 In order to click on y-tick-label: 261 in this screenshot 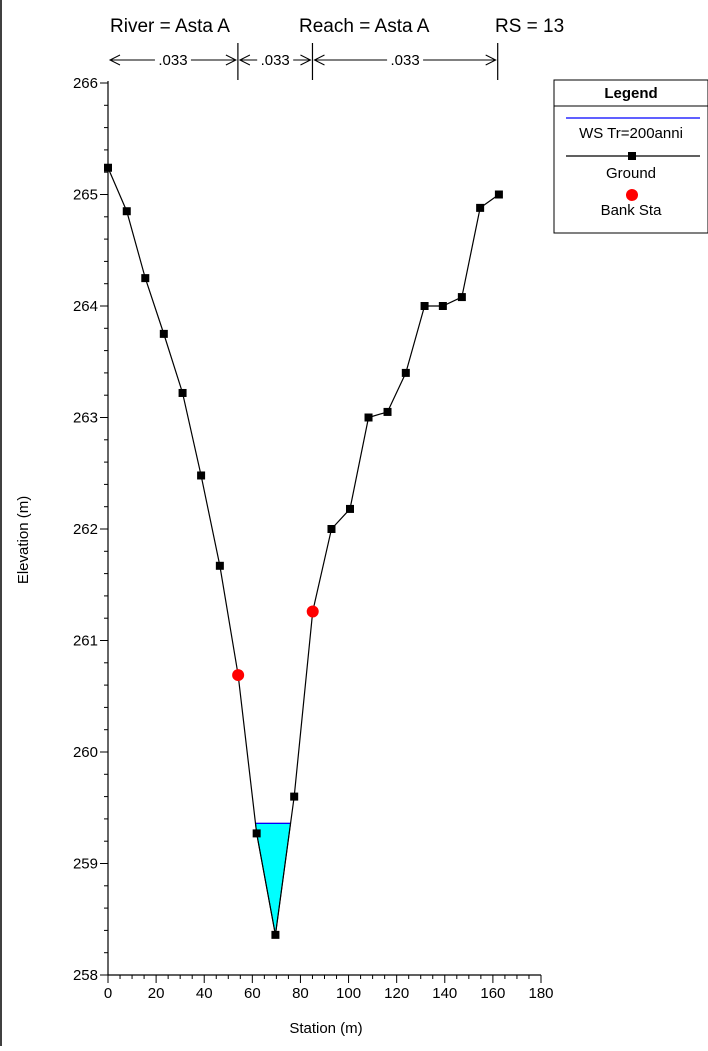, I will do `click(85, 641)`.